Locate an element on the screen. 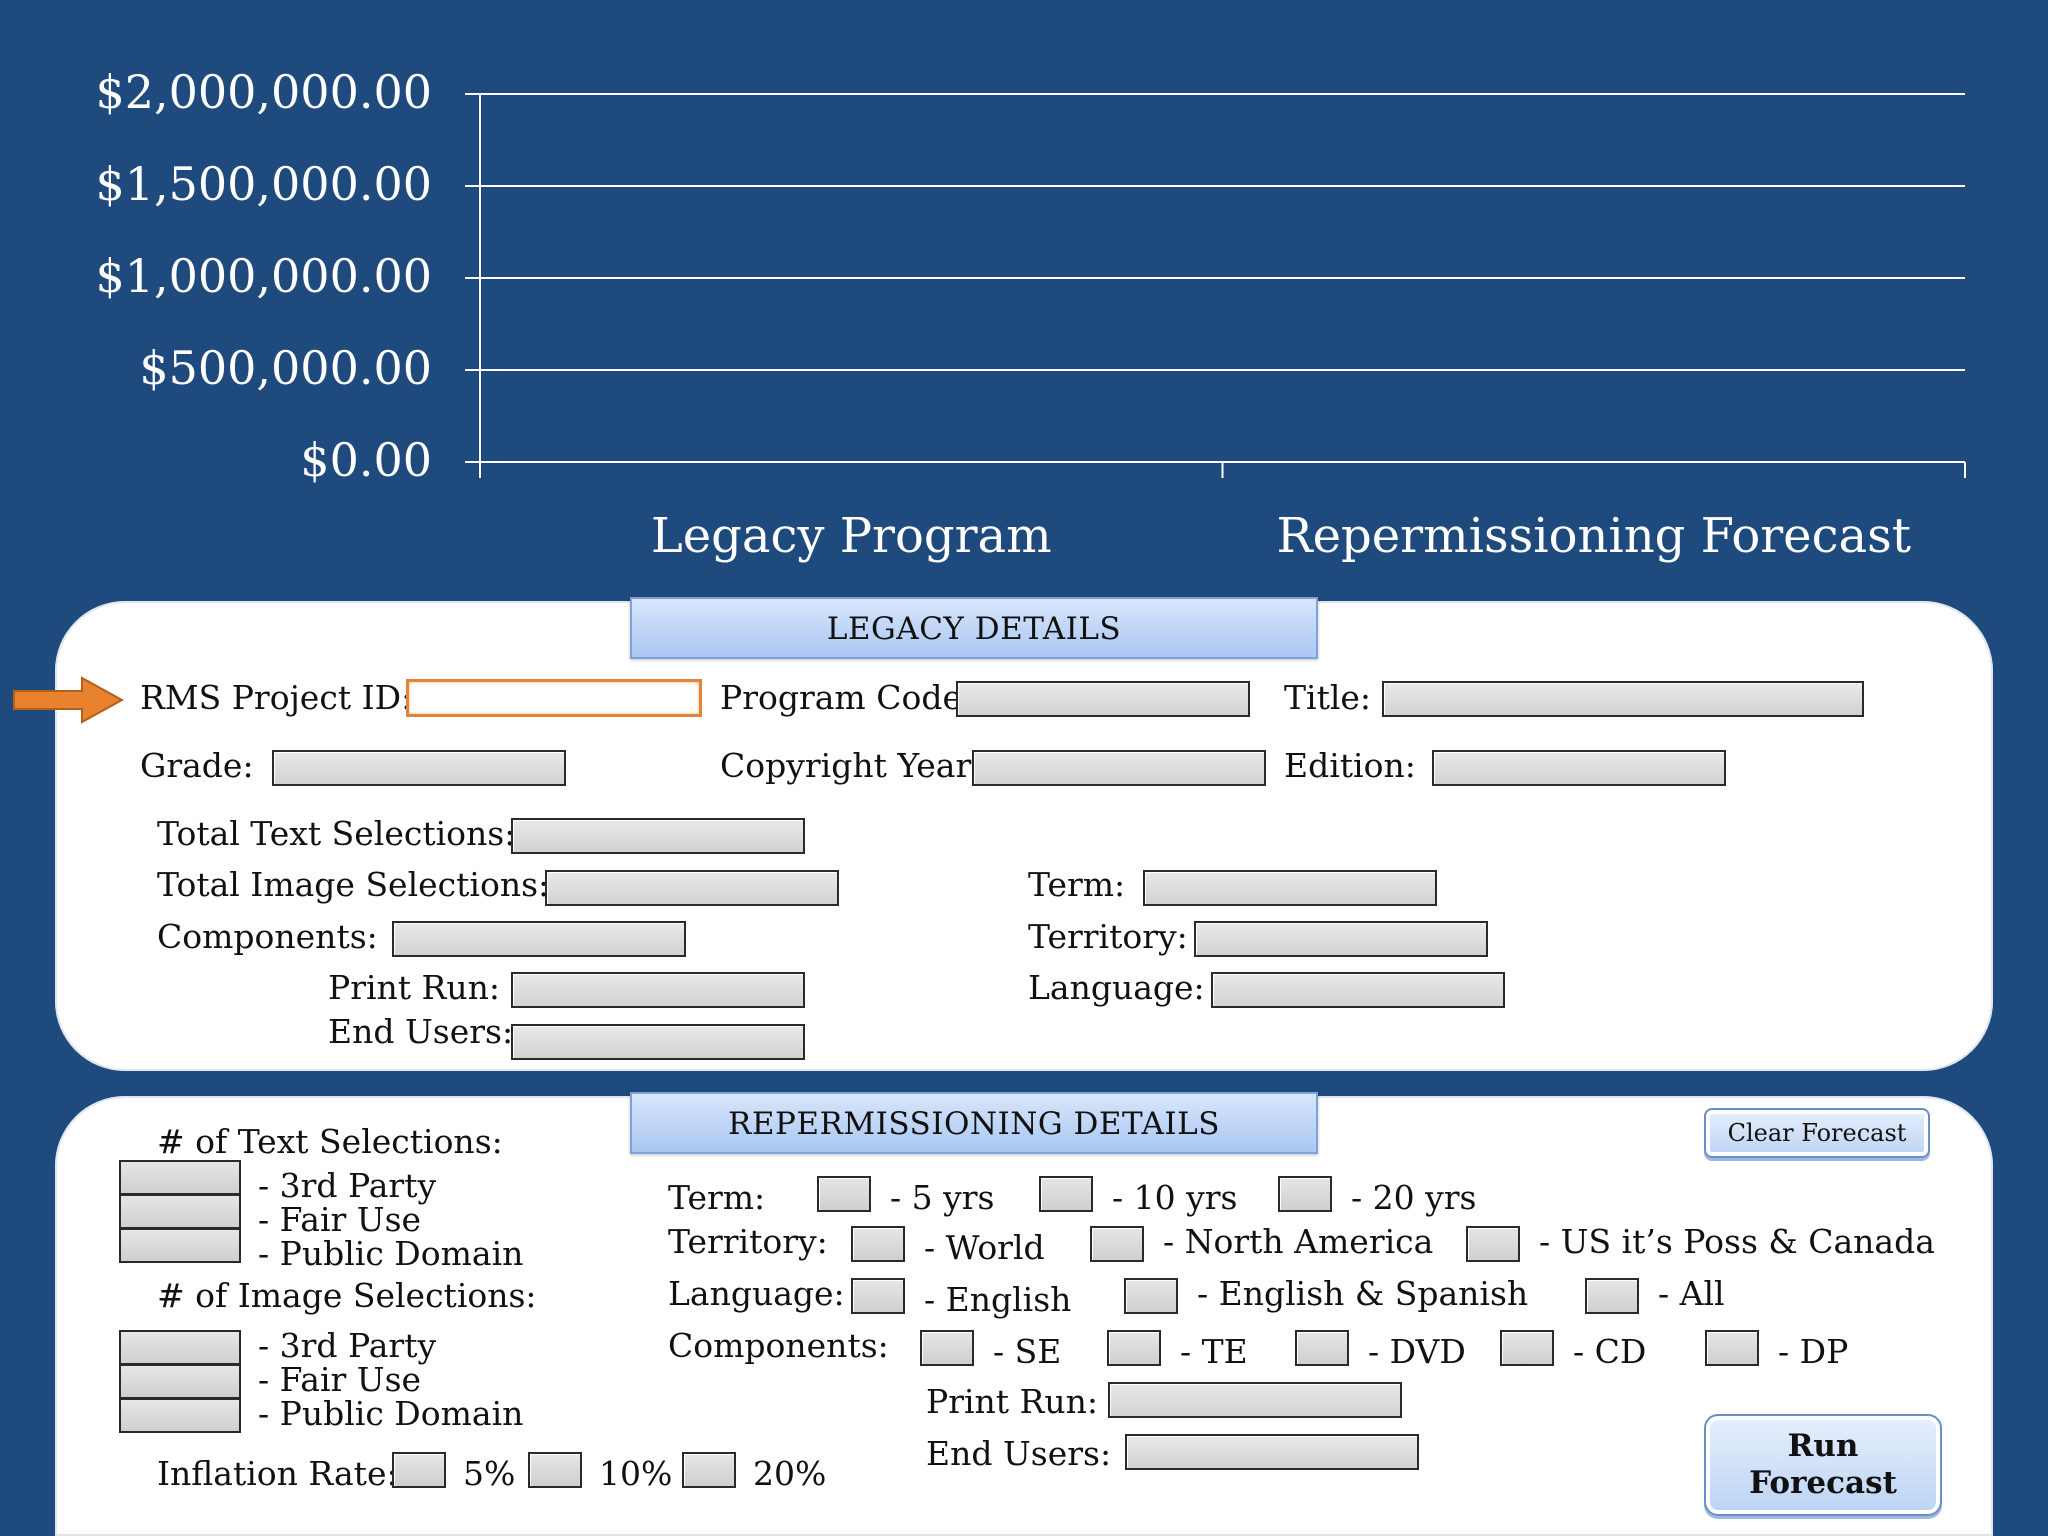 This screenshot has height=1536, width=2048. total-text-selections-label: Total Text Selections: is located at coordinates (336, 833).